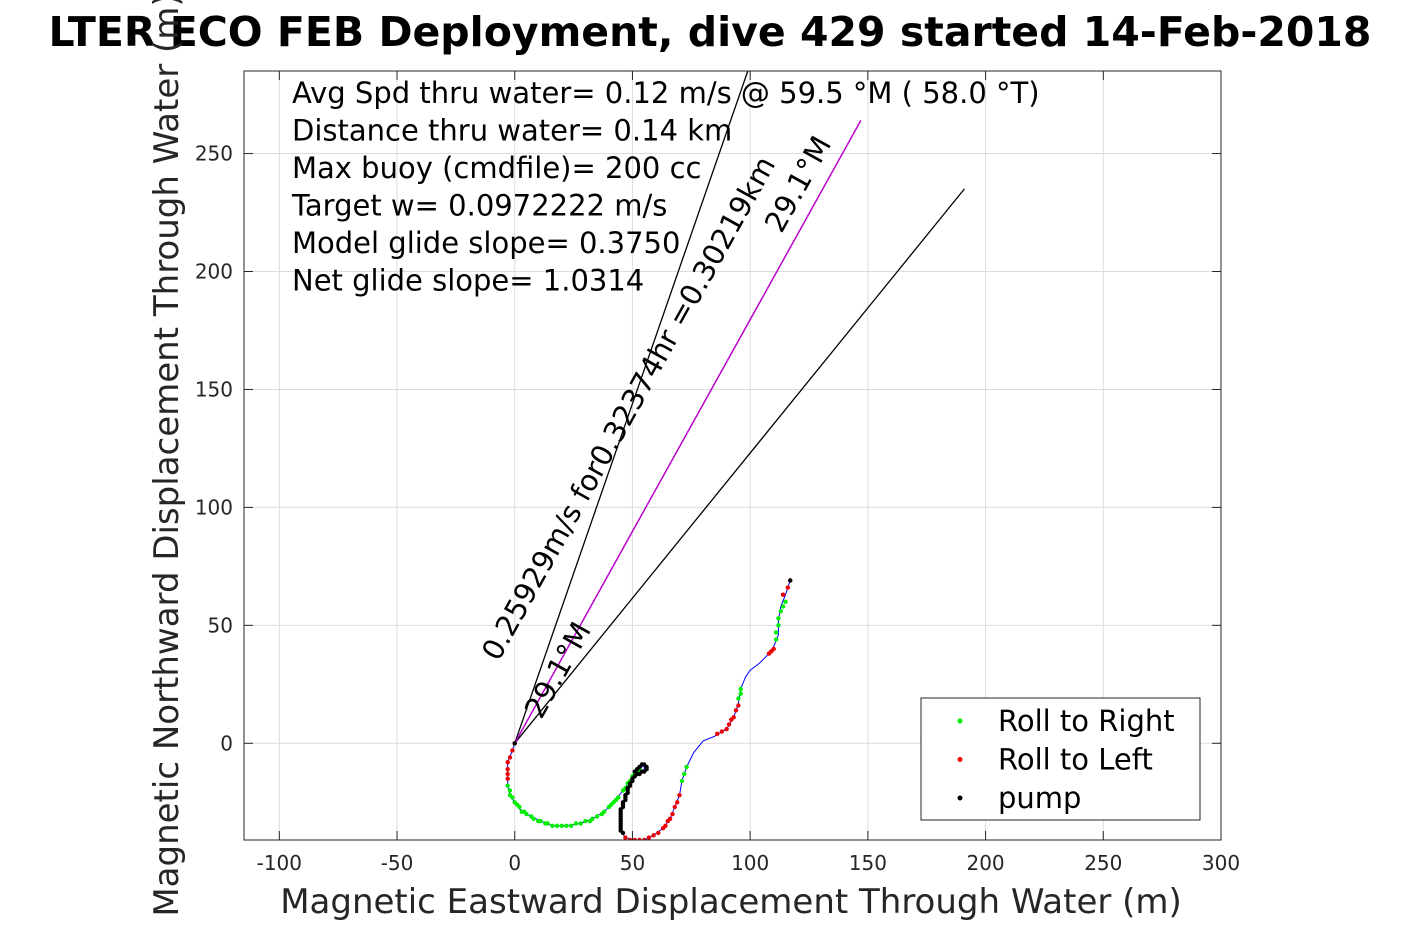 This screenshot has width=1417, height=945. I want to click on legend-label-roll-to-right: Roll to Right, so click(1086, 721).